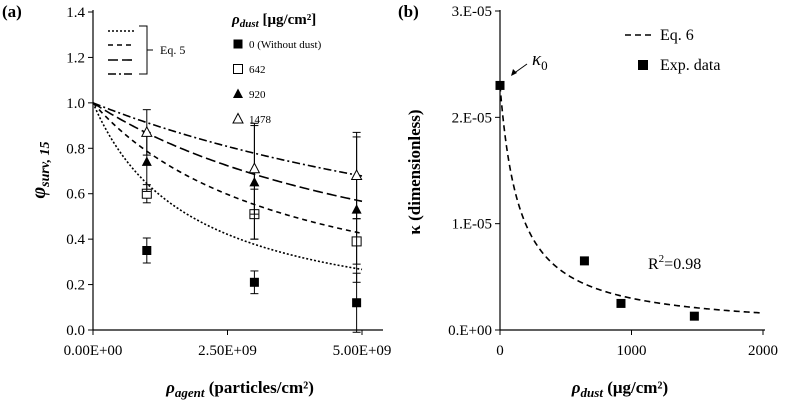 This screenshot has width=787, height=405. I want to click on panel-a-y-tick-label: 1.2, so click(75, 58).